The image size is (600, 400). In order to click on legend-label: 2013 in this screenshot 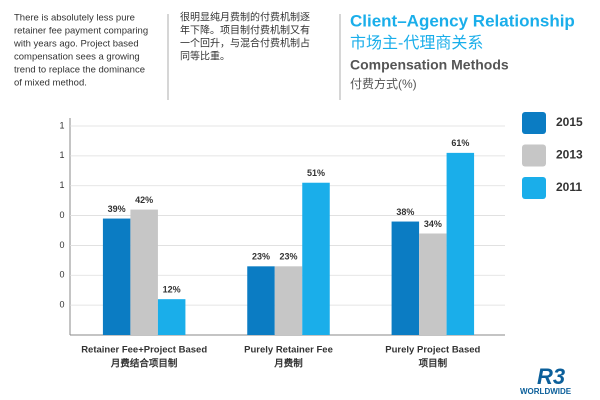, I will do `click(569, 155)`.